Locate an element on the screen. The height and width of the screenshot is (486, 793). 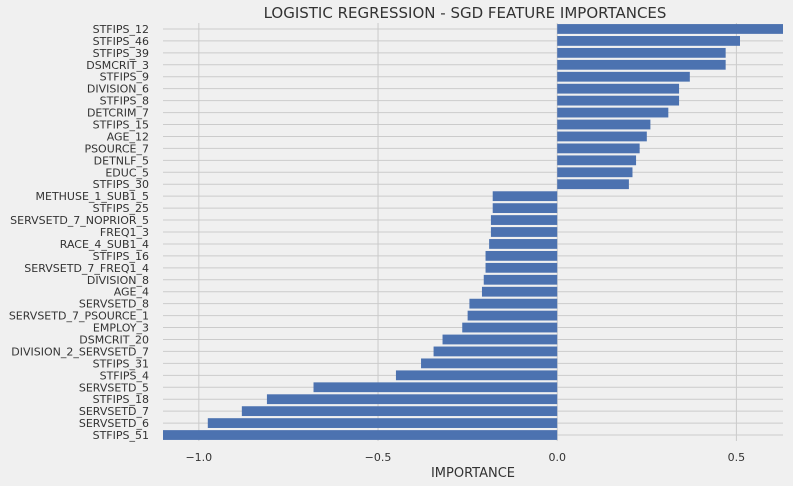
y-tick-label: DIVISION_6 is located at coordinates (118, 89).